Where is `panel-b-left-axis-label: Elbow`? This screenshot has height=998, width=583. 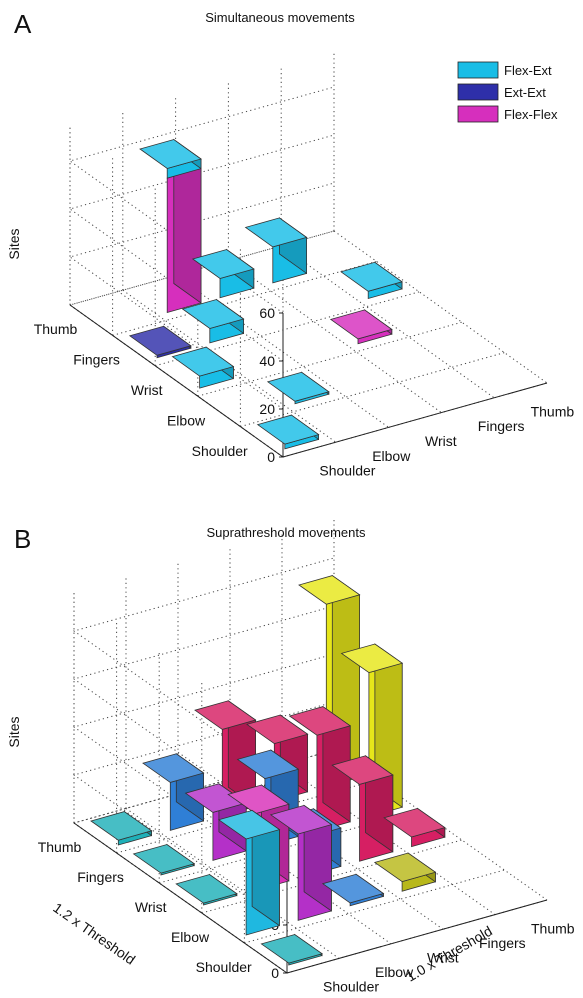
panel-b-left-axis-label: Elbow is located at coordinates (190, 937).